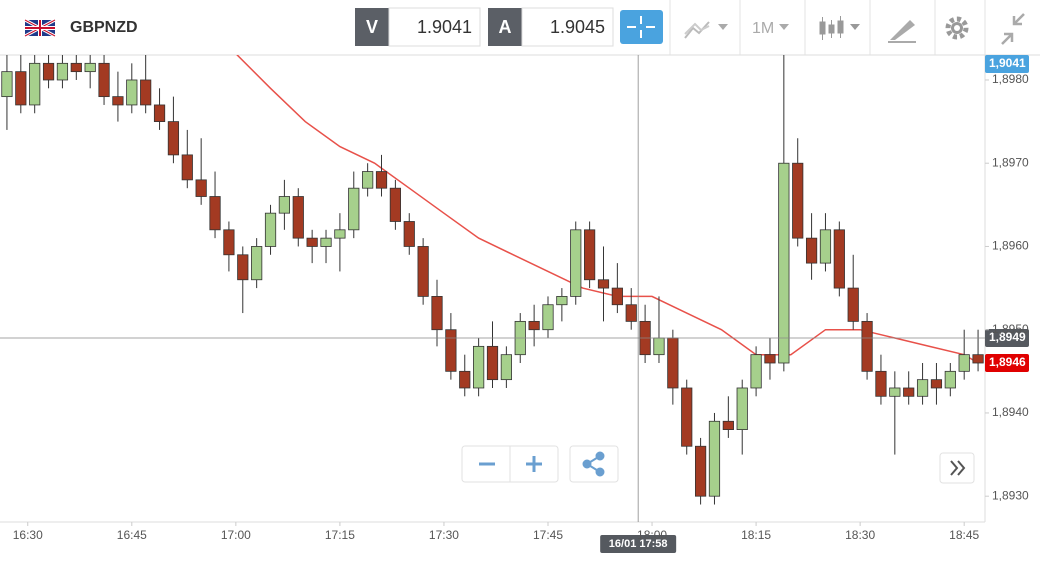 The height and width of the screenshot is (564, 1040). I want to click on zoom-controls, so click(718, 464).